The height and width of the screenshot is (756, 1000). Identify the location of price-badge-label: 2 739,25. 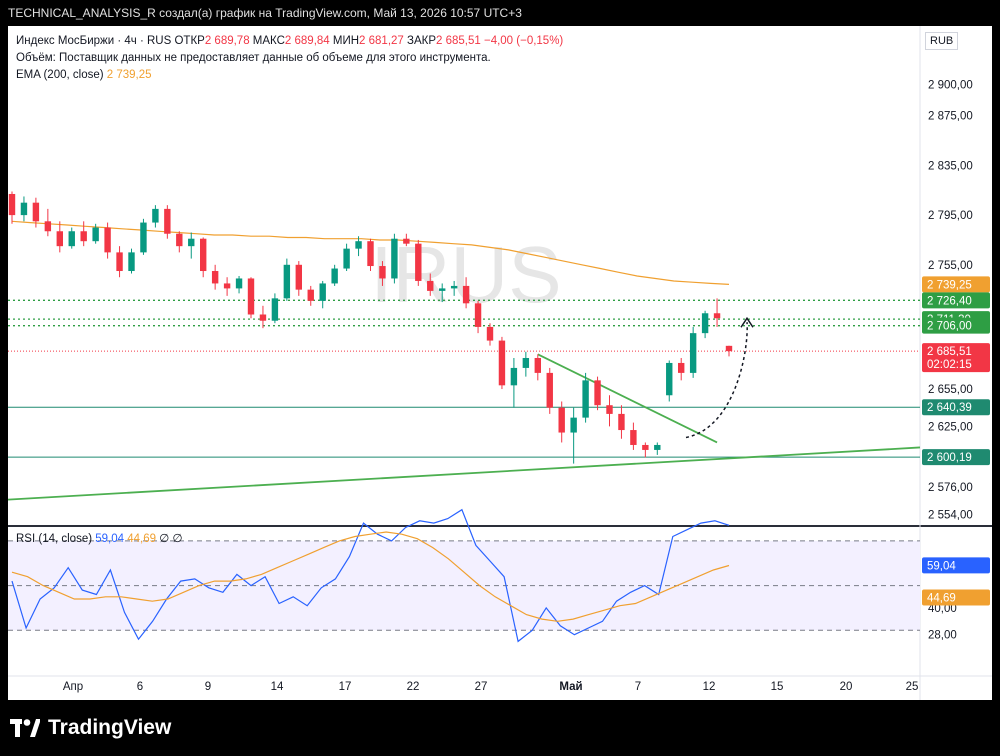
(949, 285).